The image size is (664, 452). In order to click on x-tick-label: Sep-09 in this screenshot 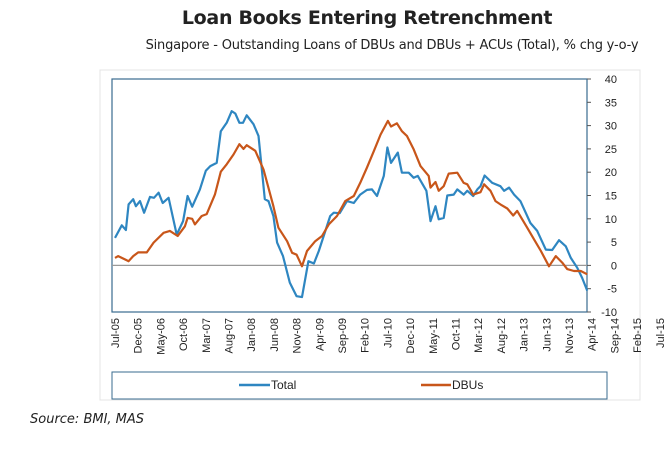, I will do `click(343, 335)`.